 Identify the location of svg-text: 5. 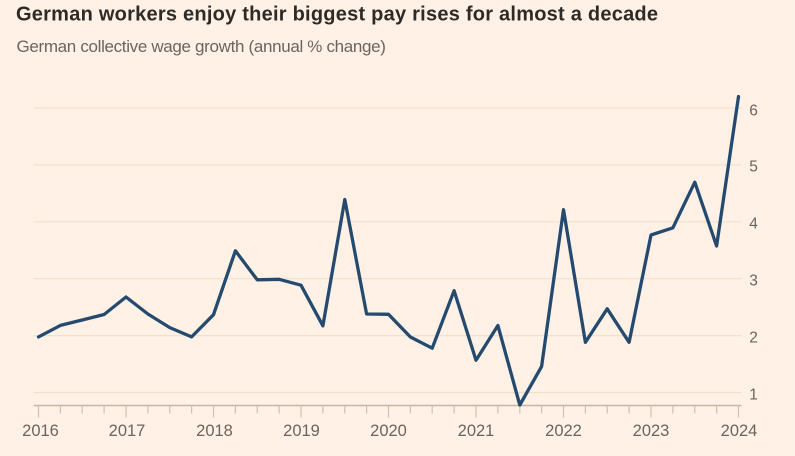
(753, 167).